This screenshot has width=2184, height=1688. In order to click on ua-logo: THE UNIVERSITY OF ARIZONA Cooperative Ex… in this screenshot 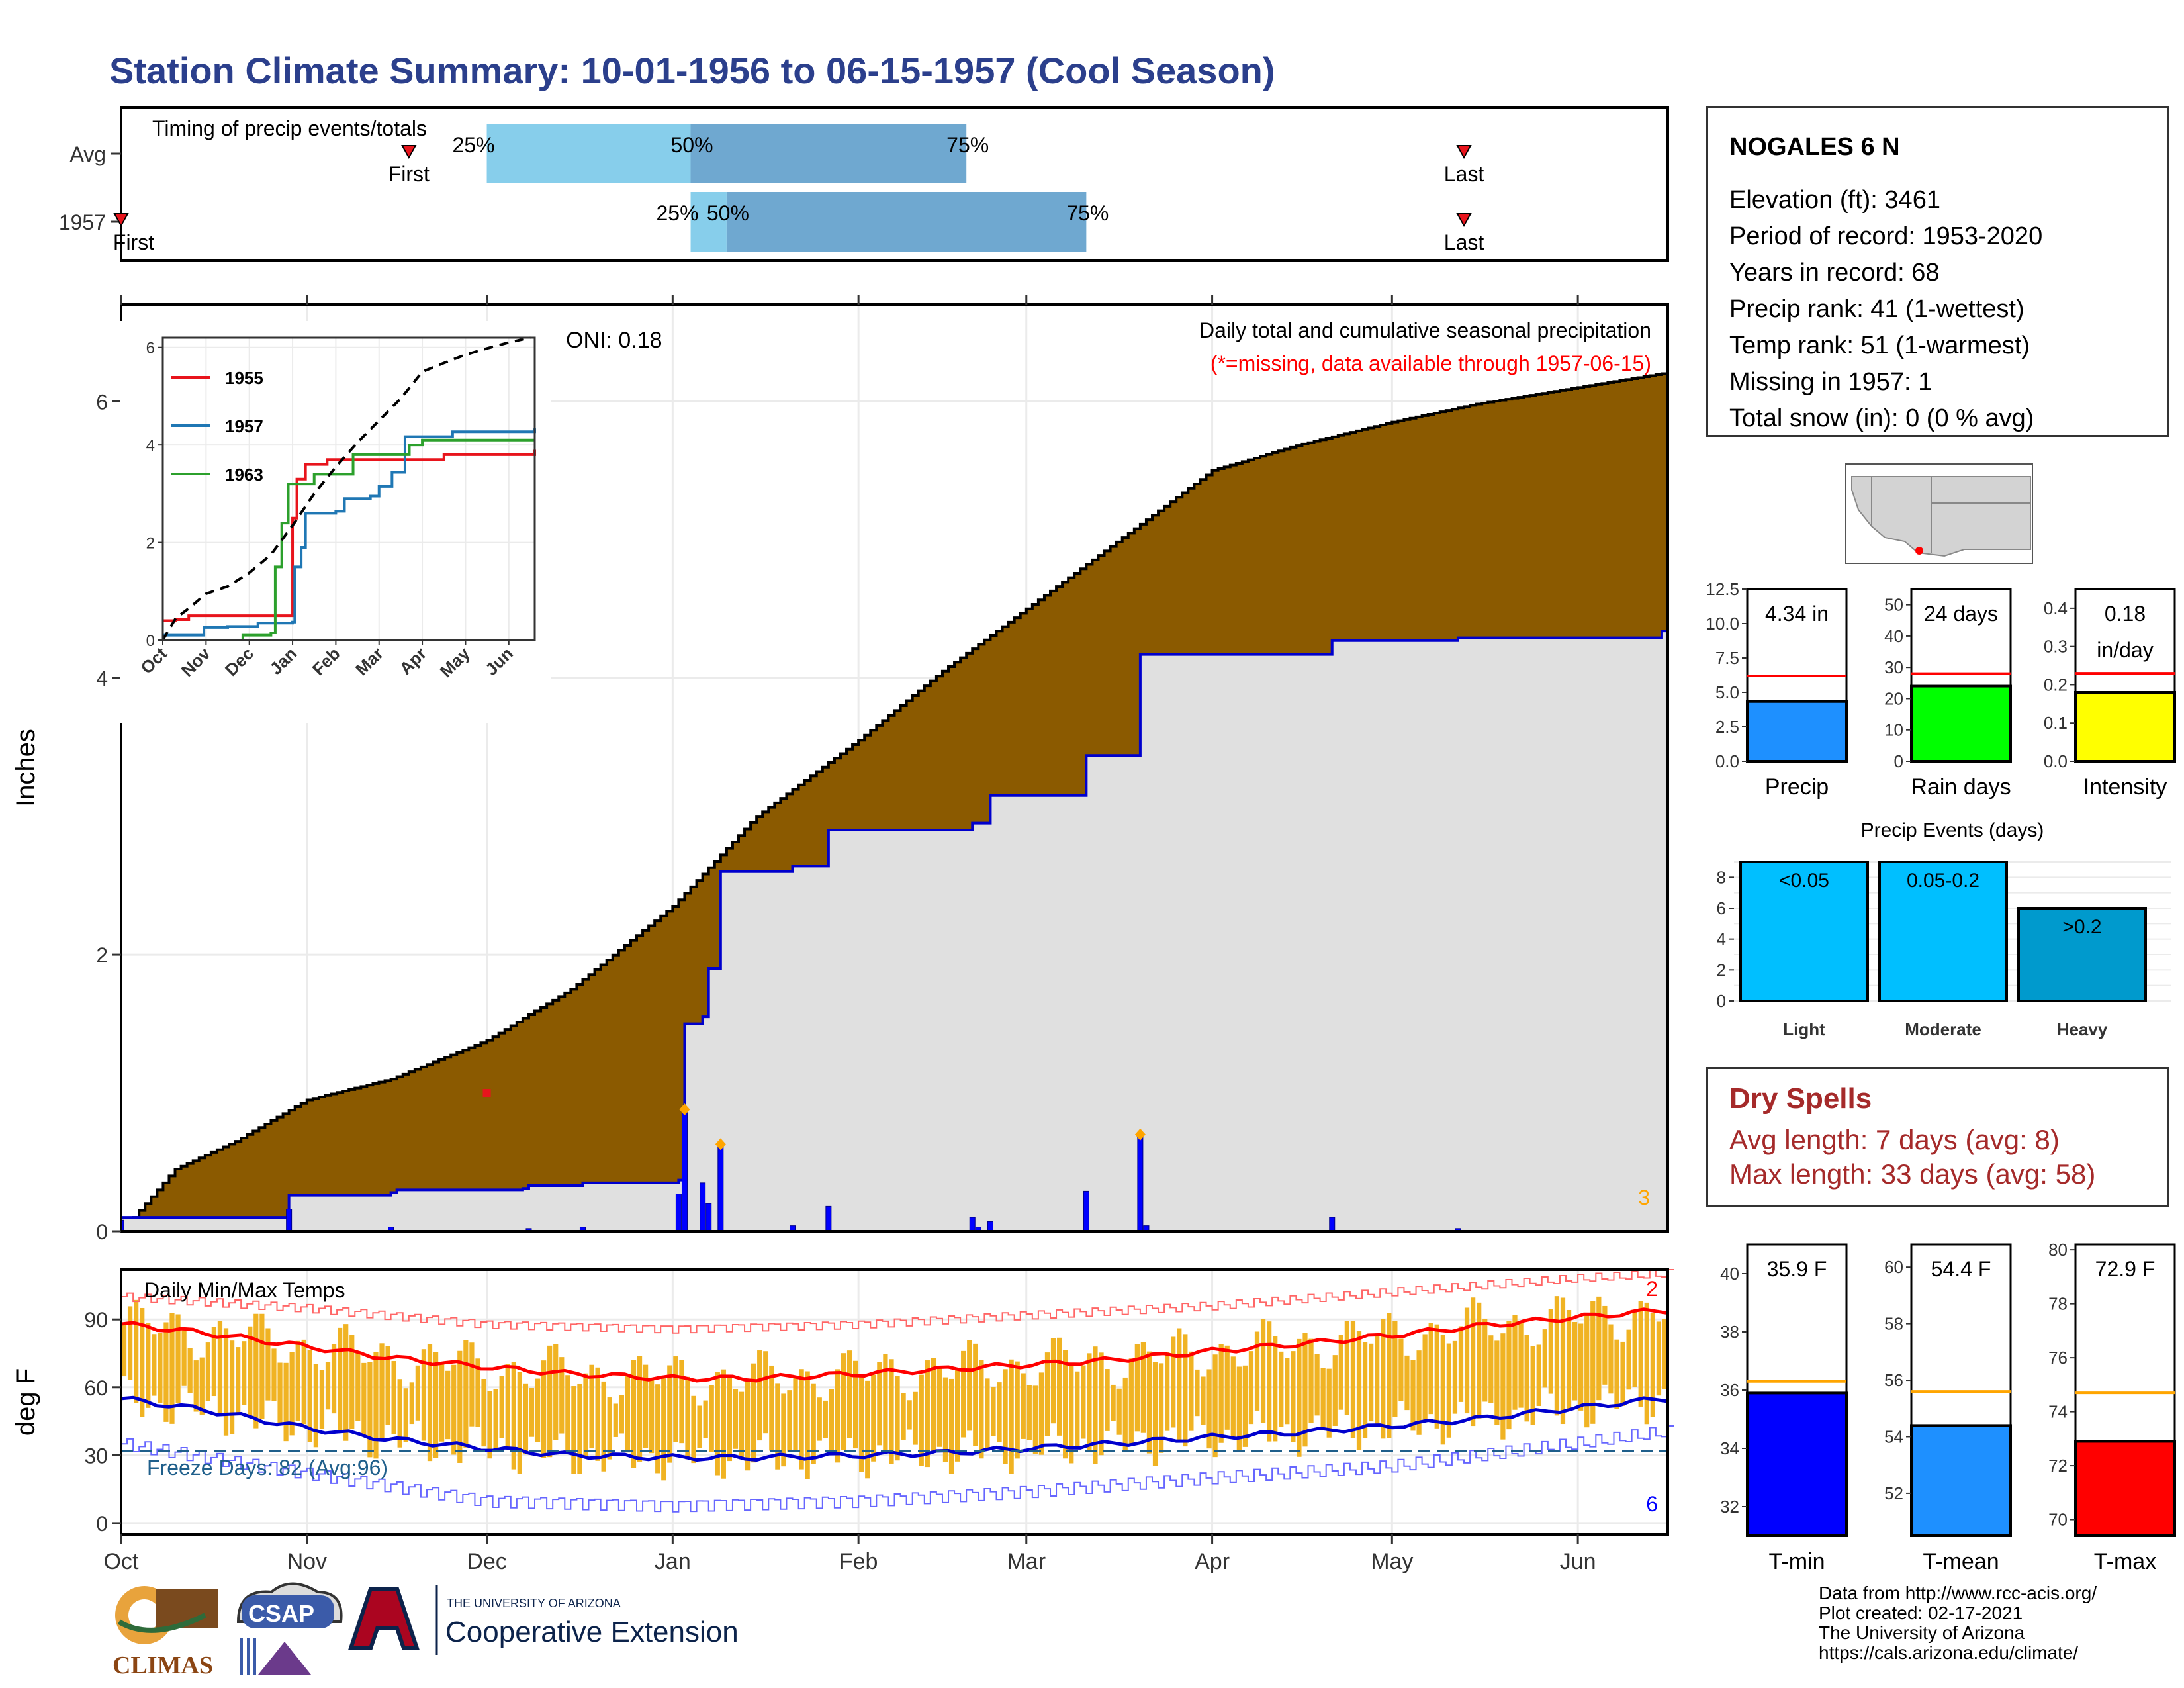, I will do `click(543, 1620)`.